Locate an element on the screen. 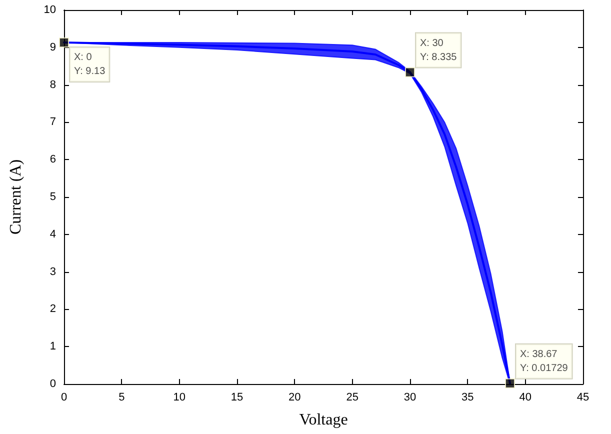 Image resolution: width=611 pixels, height=434 pixels. annotation: X: 38.67 Y: 0.01729 is located at coordinates (544, 361).